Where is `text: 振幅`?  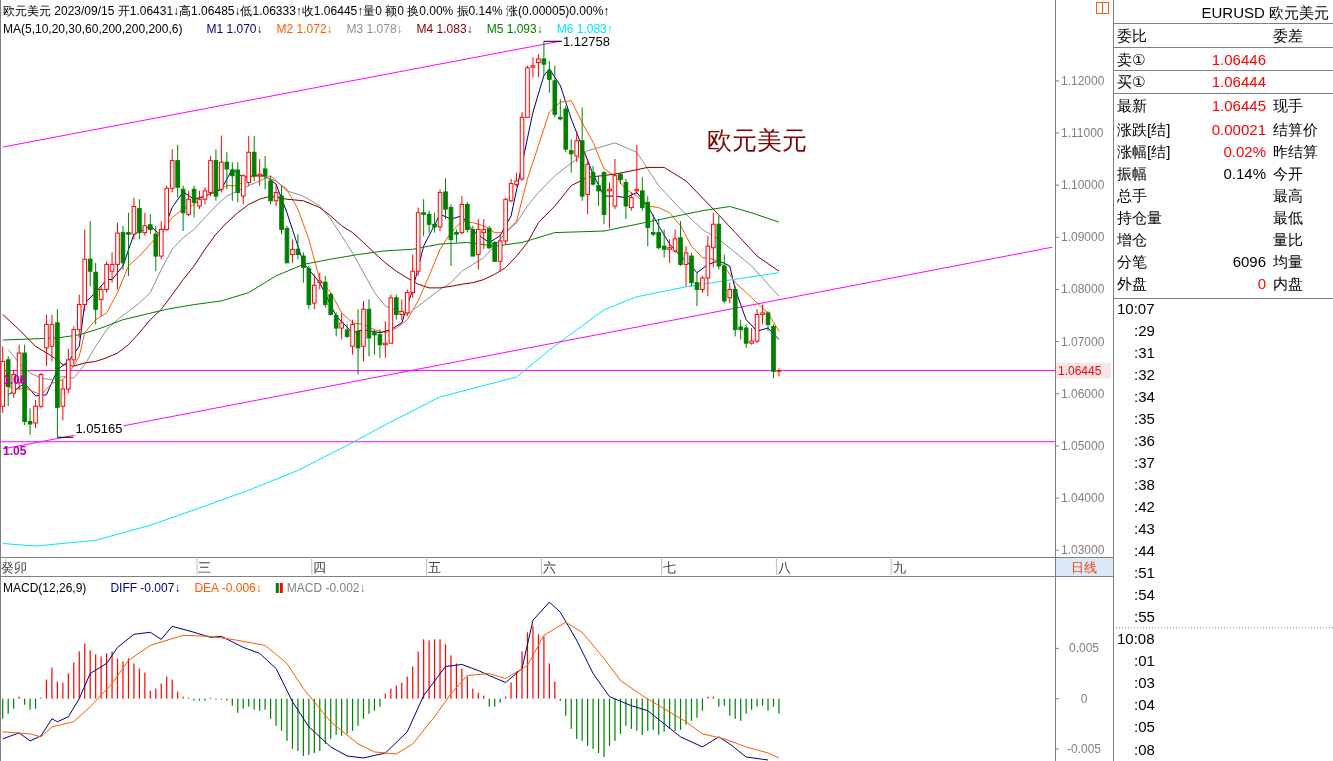
text: 振幅 is located at coordinates (1132, 173).